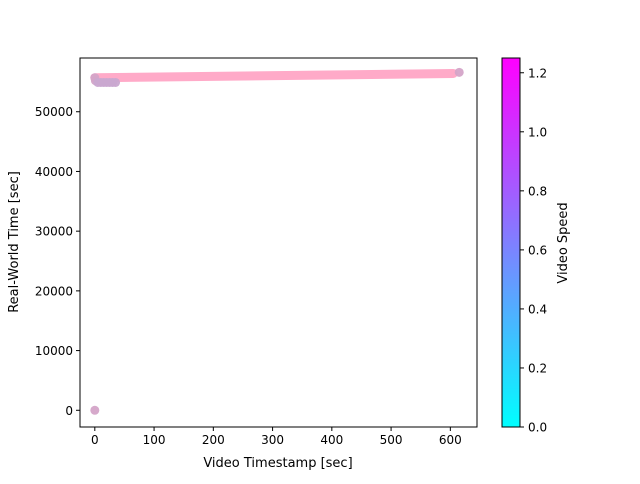 Image resolution: width=640 pixels, height=484 pixels. I want to click on colorbar: 0.0 0.2 0.4 0.6 0.8 1.0 1.2 Video Speed, so click(536, 246).